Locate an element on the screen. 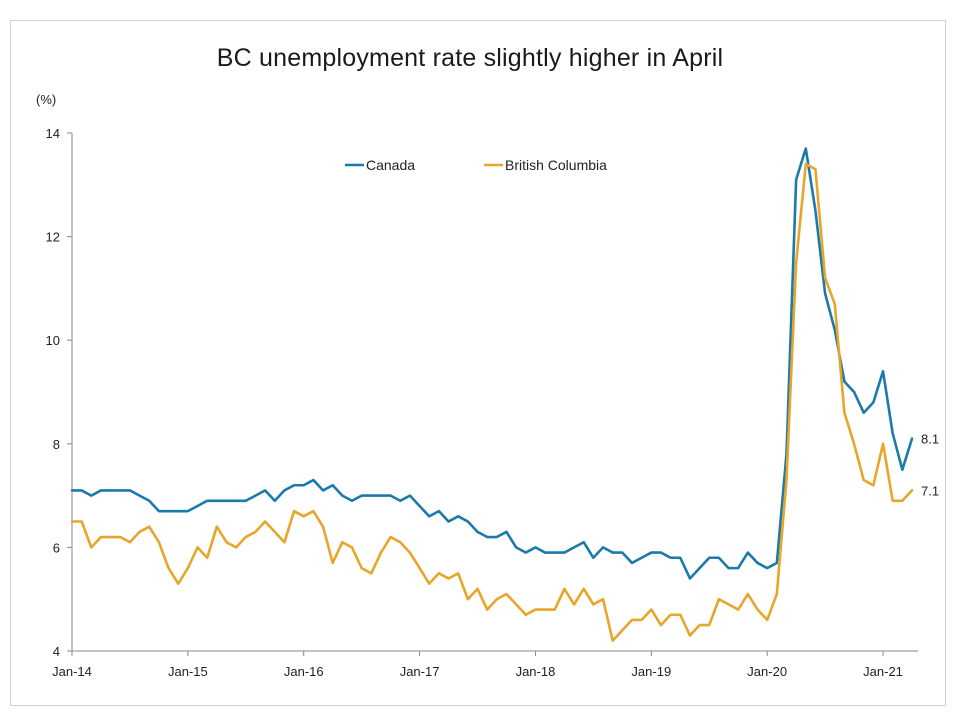  end-labels: 8.1 7.1 is located at coordinates (930, 465).